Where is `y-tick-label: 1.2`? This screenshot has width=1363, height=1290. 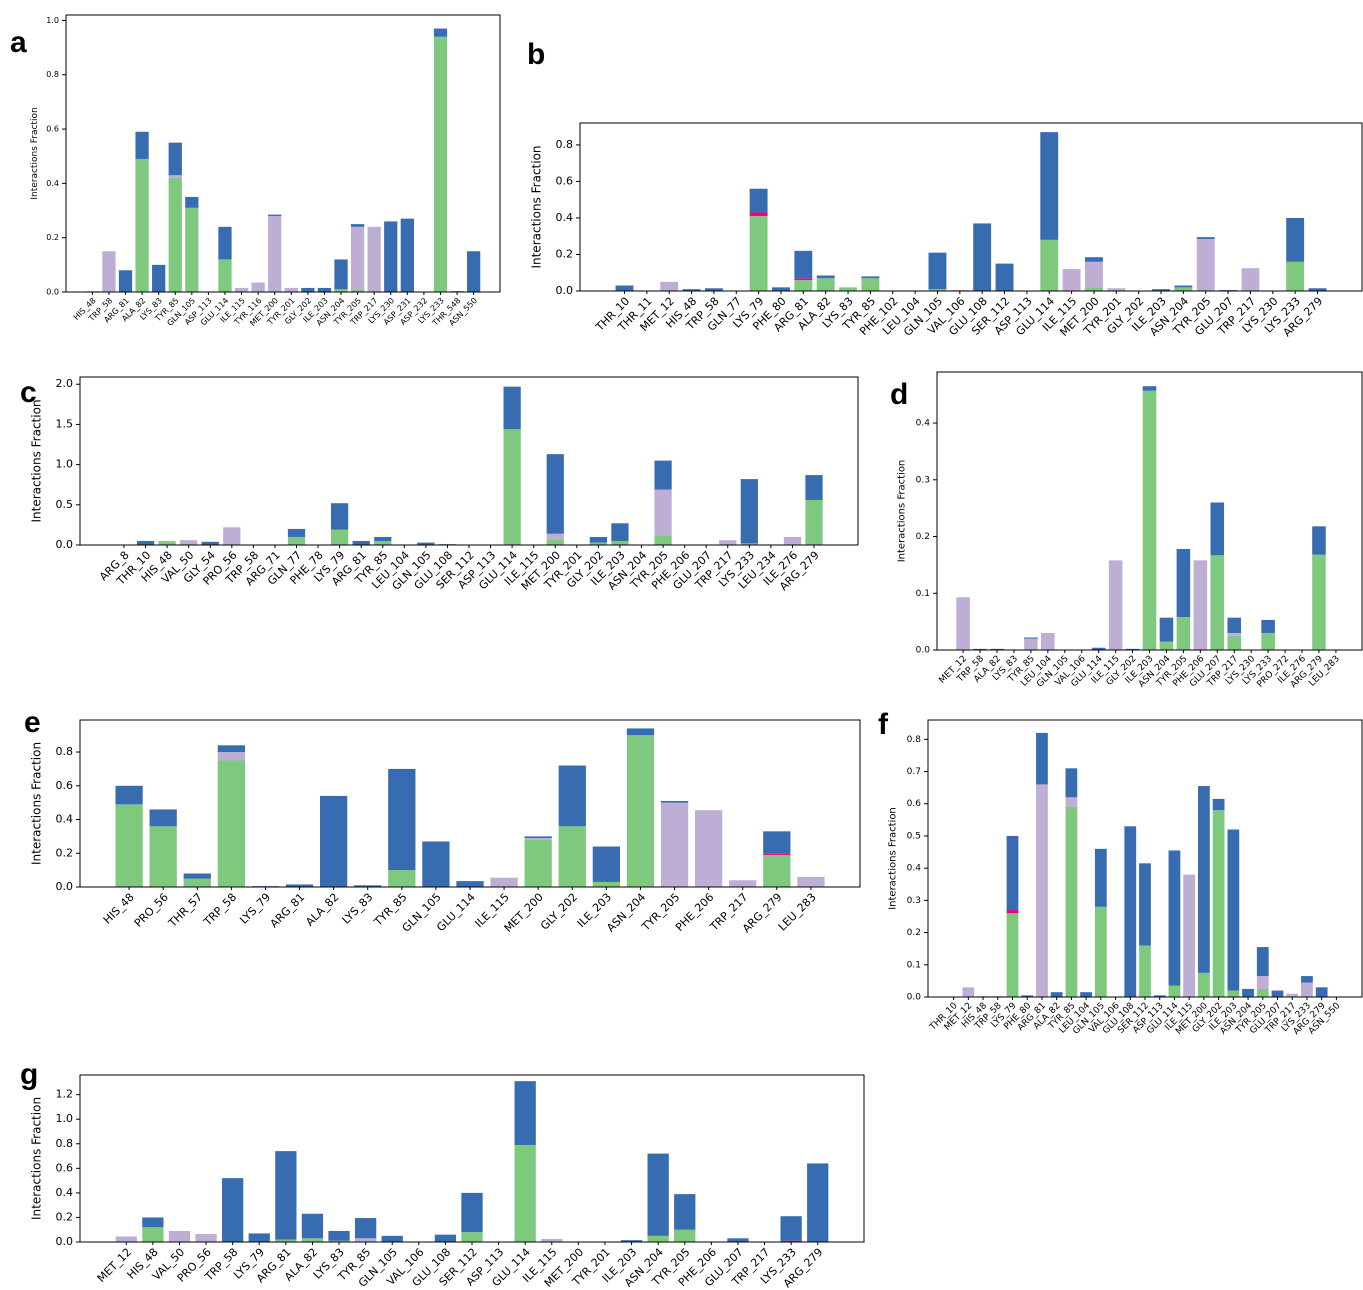
y-tick-label: 1.2 is located at coordinates (65, 1094).